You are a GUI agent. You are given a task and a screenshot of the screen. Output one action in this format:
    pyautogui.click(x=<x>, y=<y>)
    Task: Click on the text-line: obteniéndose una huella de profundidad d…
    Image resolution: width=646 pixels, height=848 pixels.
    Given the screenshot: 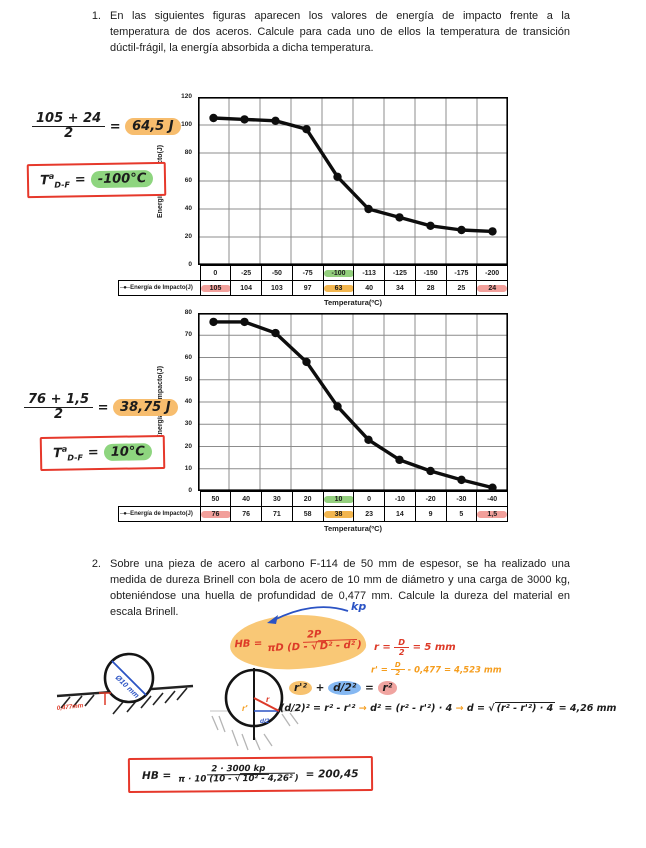 What is the action you would take?
    pyautogui.click(x=340, y=596)
    